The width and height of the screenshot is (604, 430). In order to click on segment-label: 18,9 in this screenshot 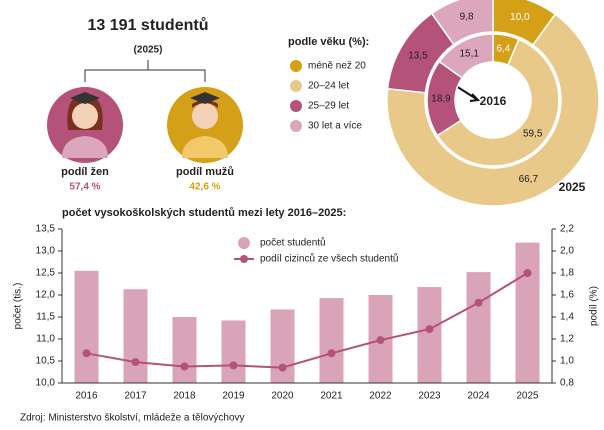, I will do `click(441, 98)`.